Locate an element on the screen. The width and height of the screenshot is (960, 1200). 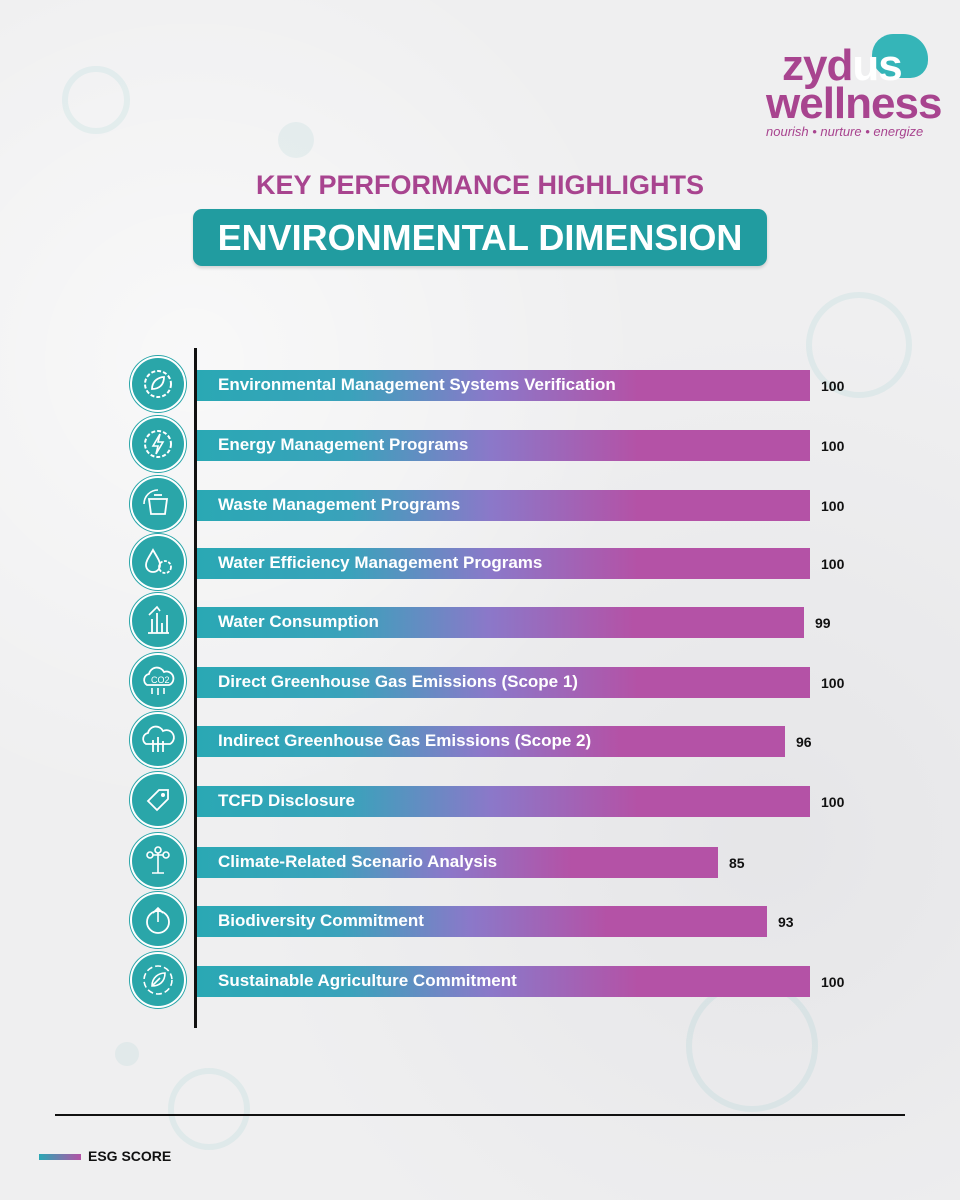
bar-category-label: Biodiversity Commitment is located at coordinates (321, 920).